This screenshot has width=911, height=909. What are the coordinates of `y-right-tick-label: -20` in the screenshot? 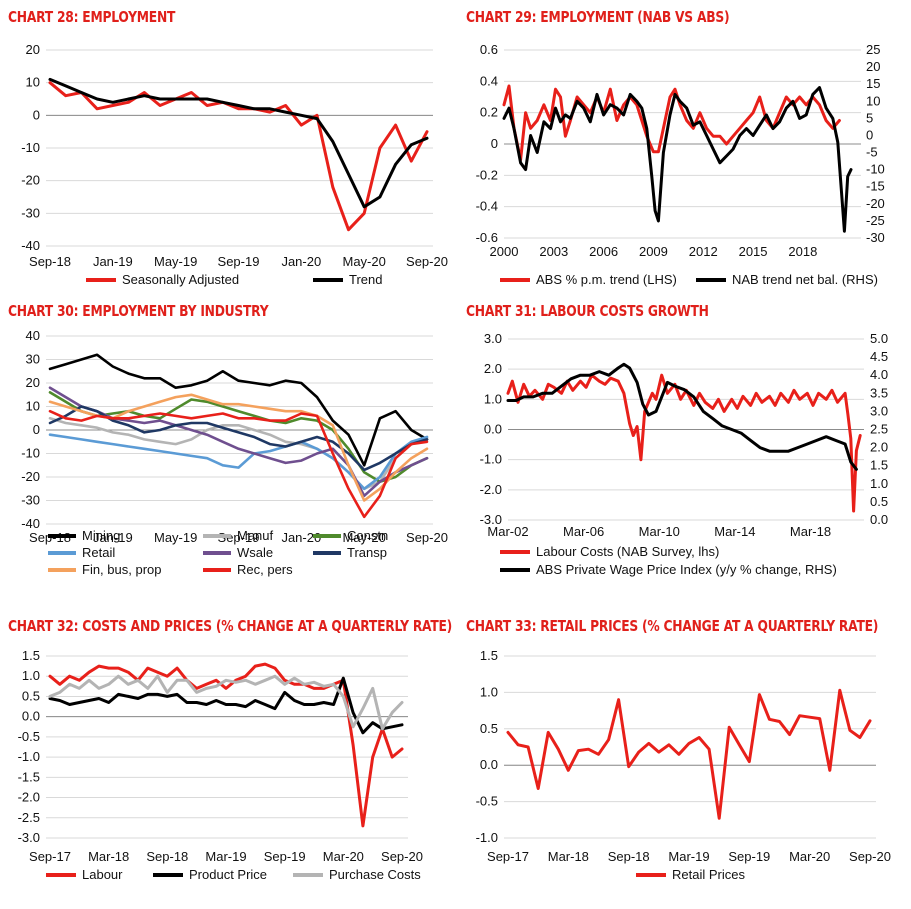 It's located at (875, 203).